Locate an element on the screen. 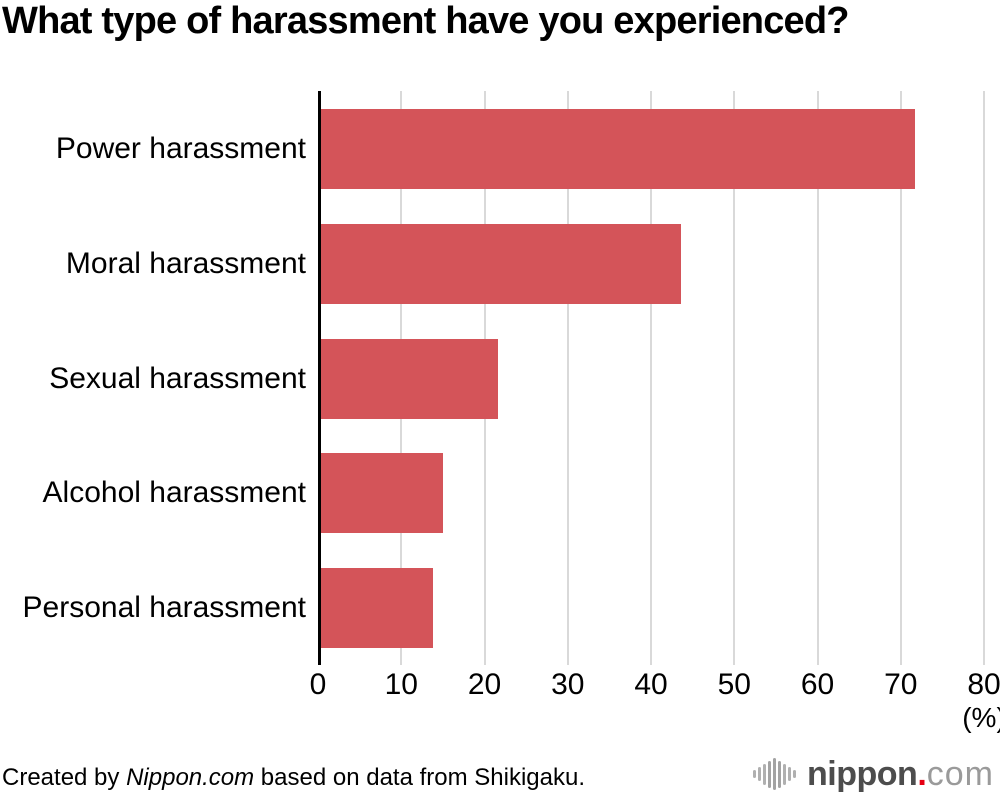  category-label-sexual-harassment: Sexual harassment is located at coordinates (177, 378).